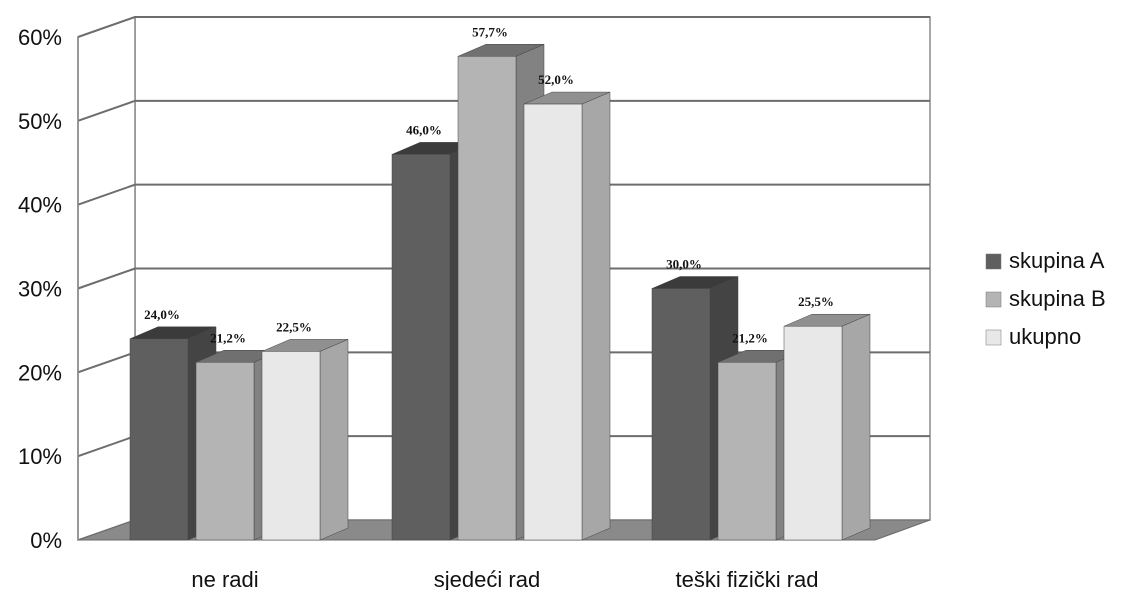 The width and height of the screenshot is (1127, 595). I want to click on data-label: 46,0%, so click(424, 129).